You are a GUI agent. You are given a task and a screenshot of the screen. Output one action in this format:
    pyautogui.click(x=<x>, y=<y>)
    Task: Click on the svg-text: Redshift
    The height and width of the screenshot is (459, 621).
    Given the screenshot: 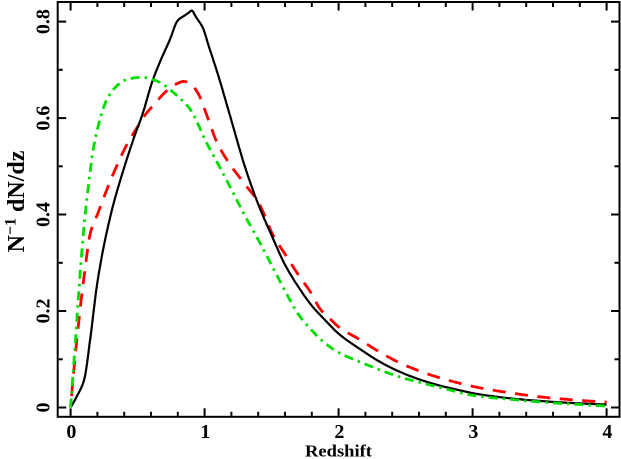 What is the action you would take?
    pyautogui.click(x=338, y=450)
    